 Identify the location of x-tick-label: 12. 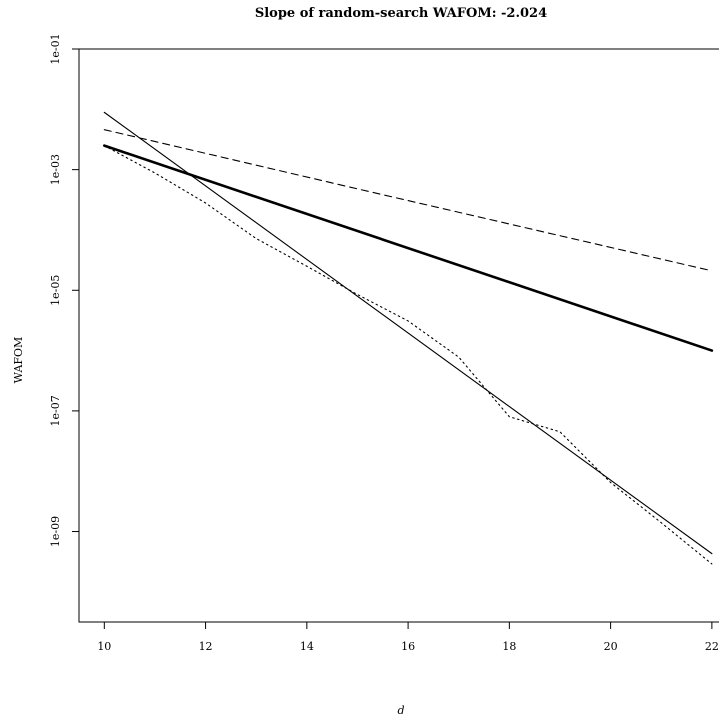
(206, 646).